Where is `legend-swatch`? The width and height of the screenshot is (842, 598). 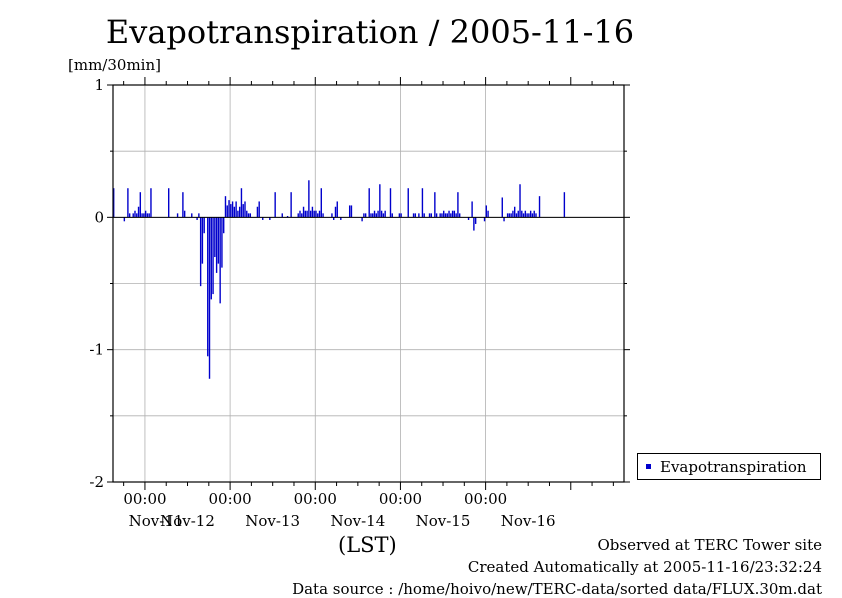
legend-swatch is located at coordinates (648, 466).